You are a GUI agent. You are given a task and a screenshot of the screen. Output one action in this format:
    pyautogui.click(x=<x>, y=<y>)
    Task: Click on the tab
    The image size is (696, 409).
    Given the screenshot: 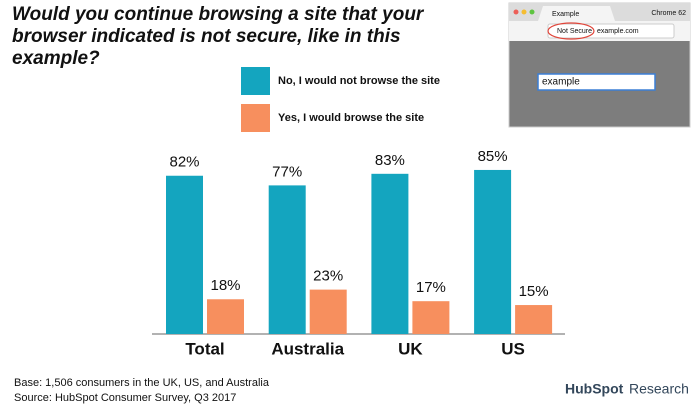 What is the action you would take?
    pyautogui.click(x=576, y=13)
    